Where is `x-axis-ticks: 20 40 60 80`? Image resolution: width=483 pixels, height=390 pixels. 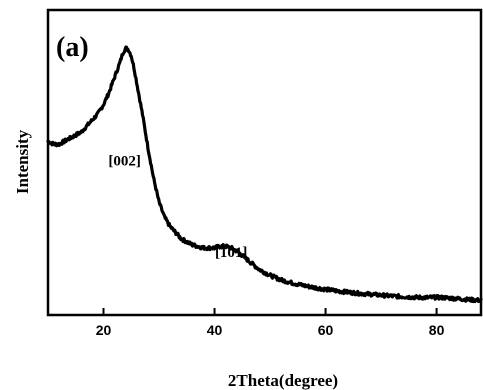
x-axis-ticks: 20 40 60 80 is located at coordinates (270, 323).